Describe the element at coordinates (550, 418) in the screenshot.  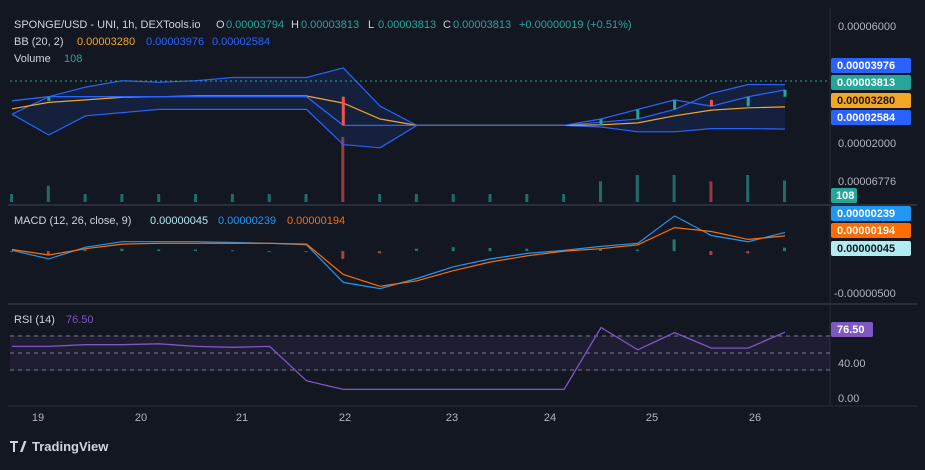
I see `time-tick-24: 24` at that location.